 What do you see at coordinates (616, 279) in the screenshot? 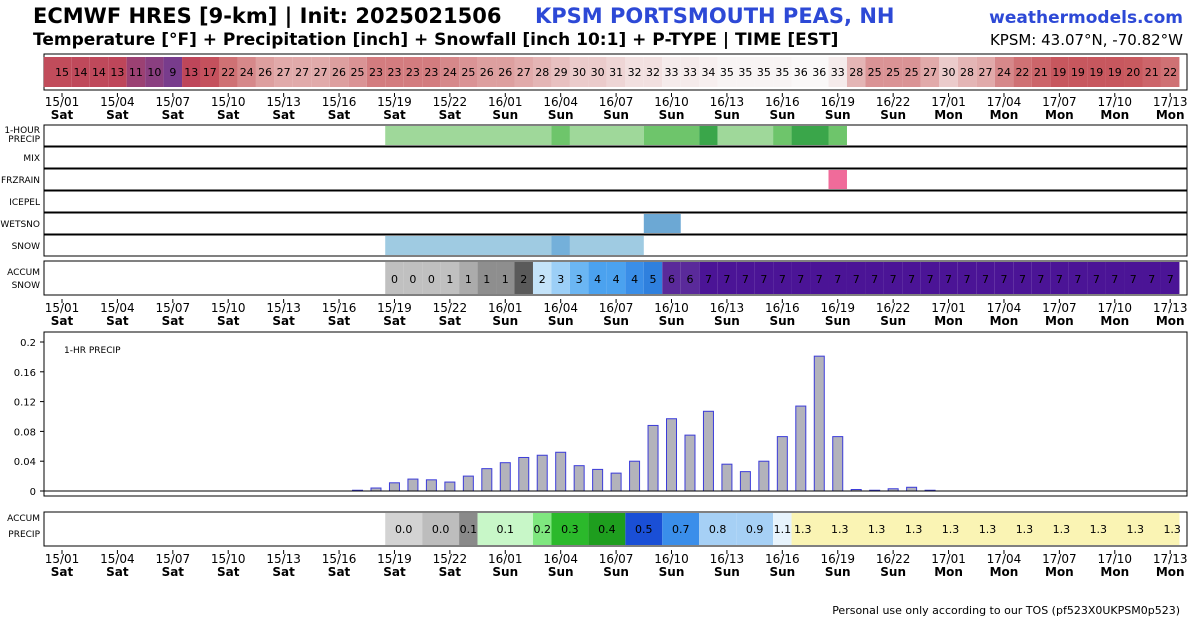
I see `accum-snow-value: 4` at bounding box center [616, 279].